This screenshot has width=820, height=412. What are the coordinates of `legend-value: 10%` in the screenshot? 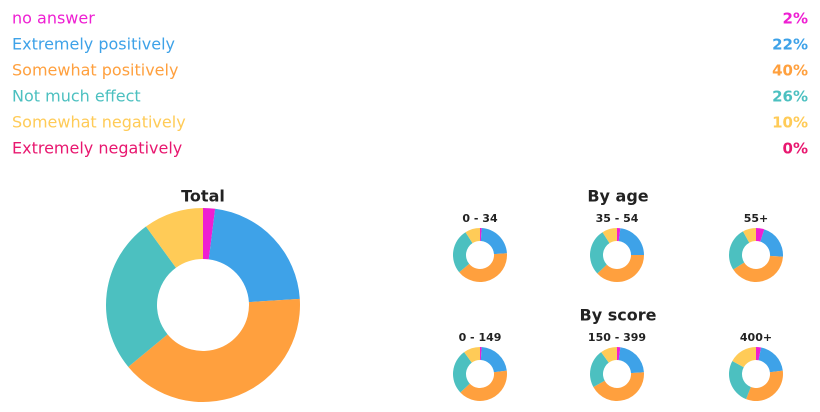 It's located at (790, 123).